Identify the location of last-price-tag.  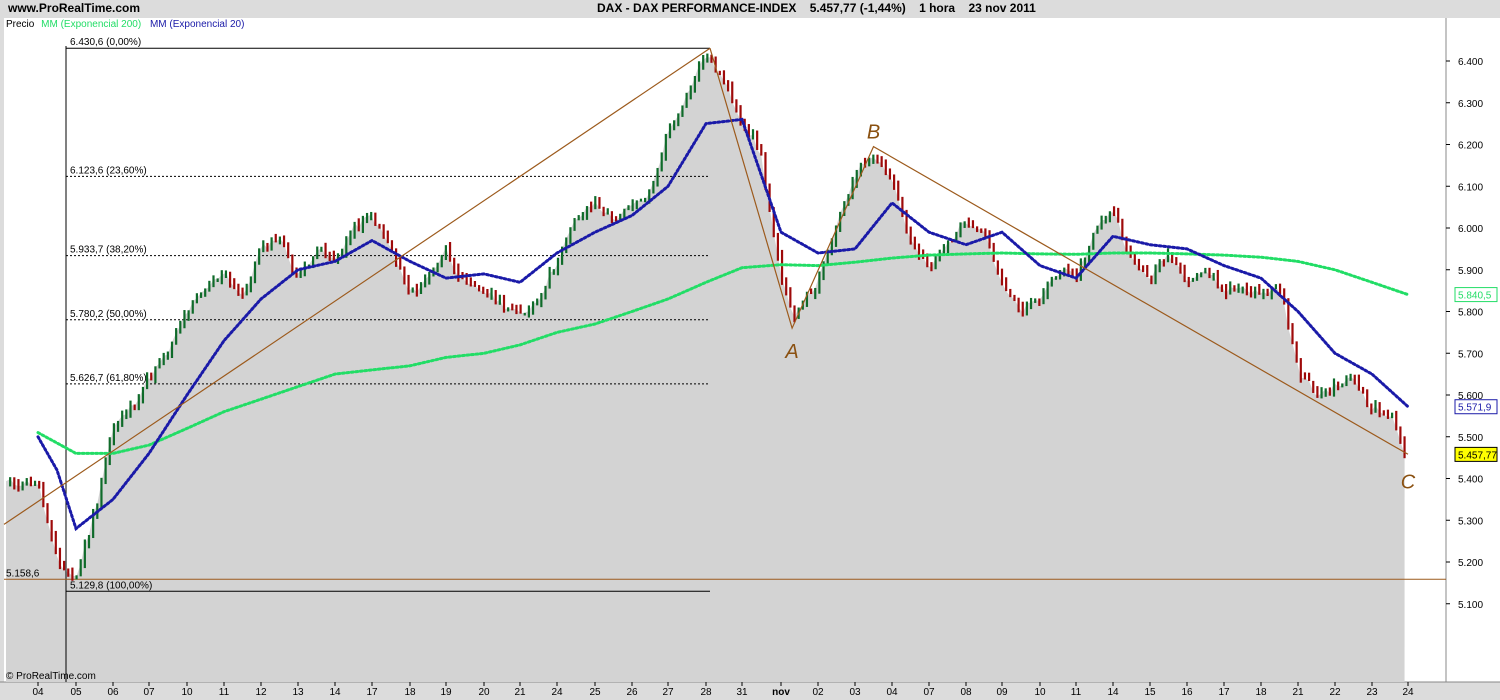
(1476, 454).